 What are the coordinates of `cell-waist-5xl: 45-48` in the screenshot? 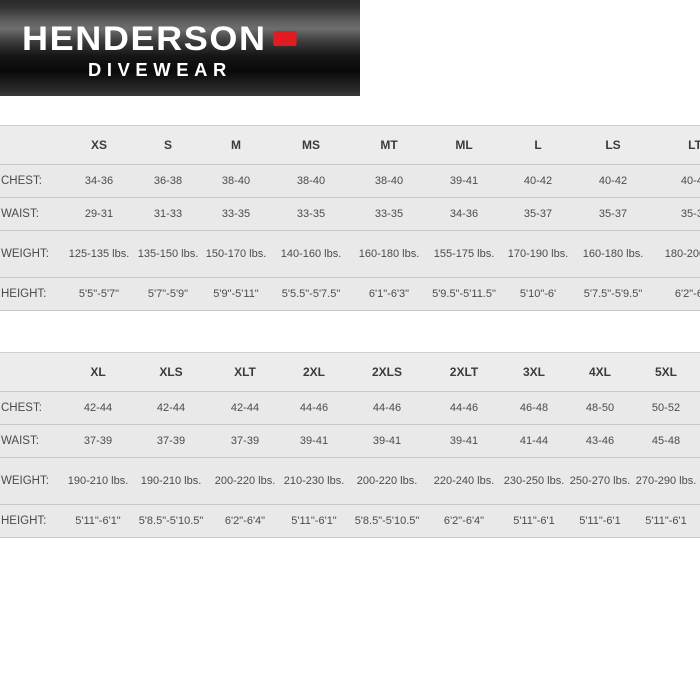 It's located at (666, 441).